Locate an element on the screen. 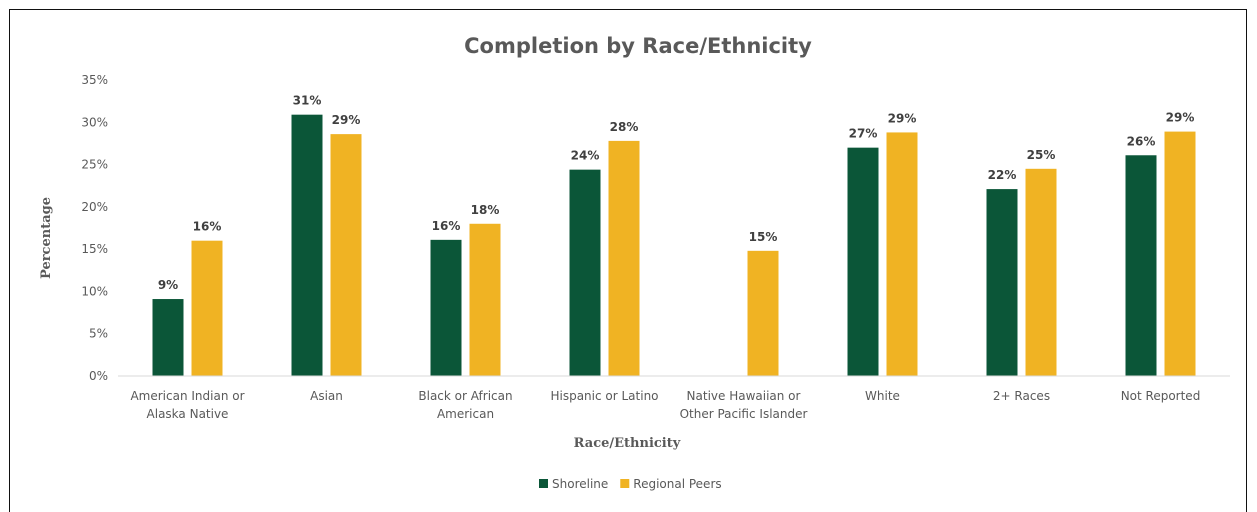  y-axis-ticks: 0% 5% 10% 15% 20% 25% 30% 35% is located at coordinates (94, 228).